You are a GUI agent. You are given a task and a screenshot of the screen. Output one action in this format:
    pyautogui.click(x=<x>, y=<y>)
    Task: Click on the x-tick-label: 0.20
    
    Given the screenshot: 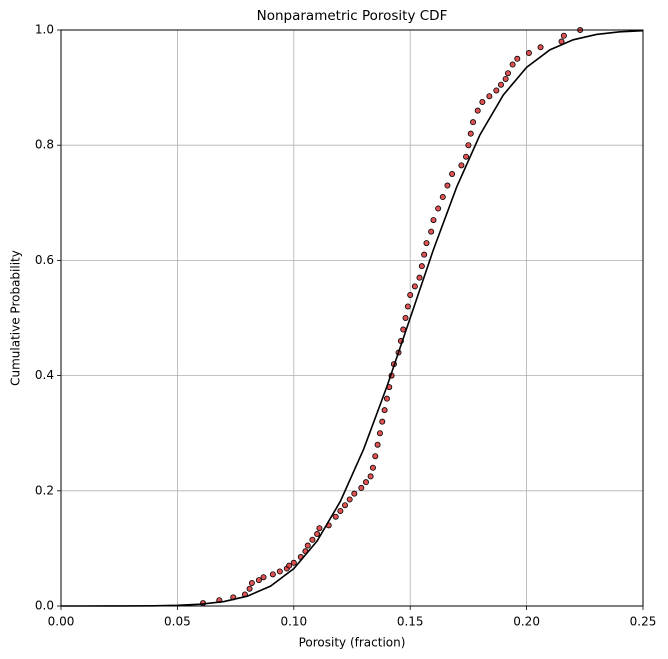 What is the action you would take?
    pyautogui.click(x=526, y=622)
    